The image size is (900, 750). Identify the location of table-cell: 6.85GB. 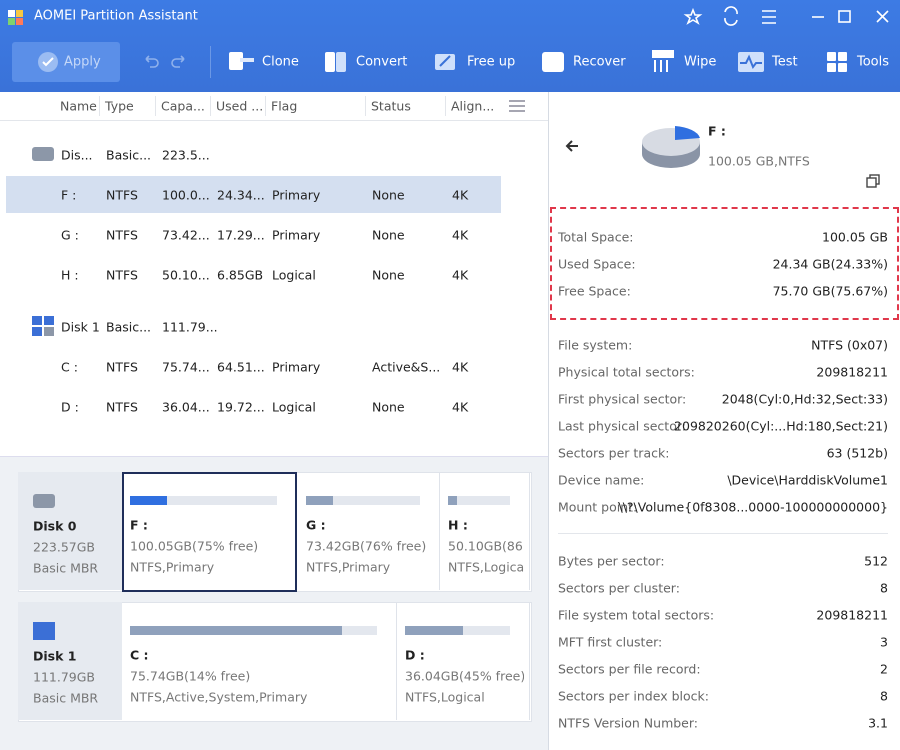
(240, 275).